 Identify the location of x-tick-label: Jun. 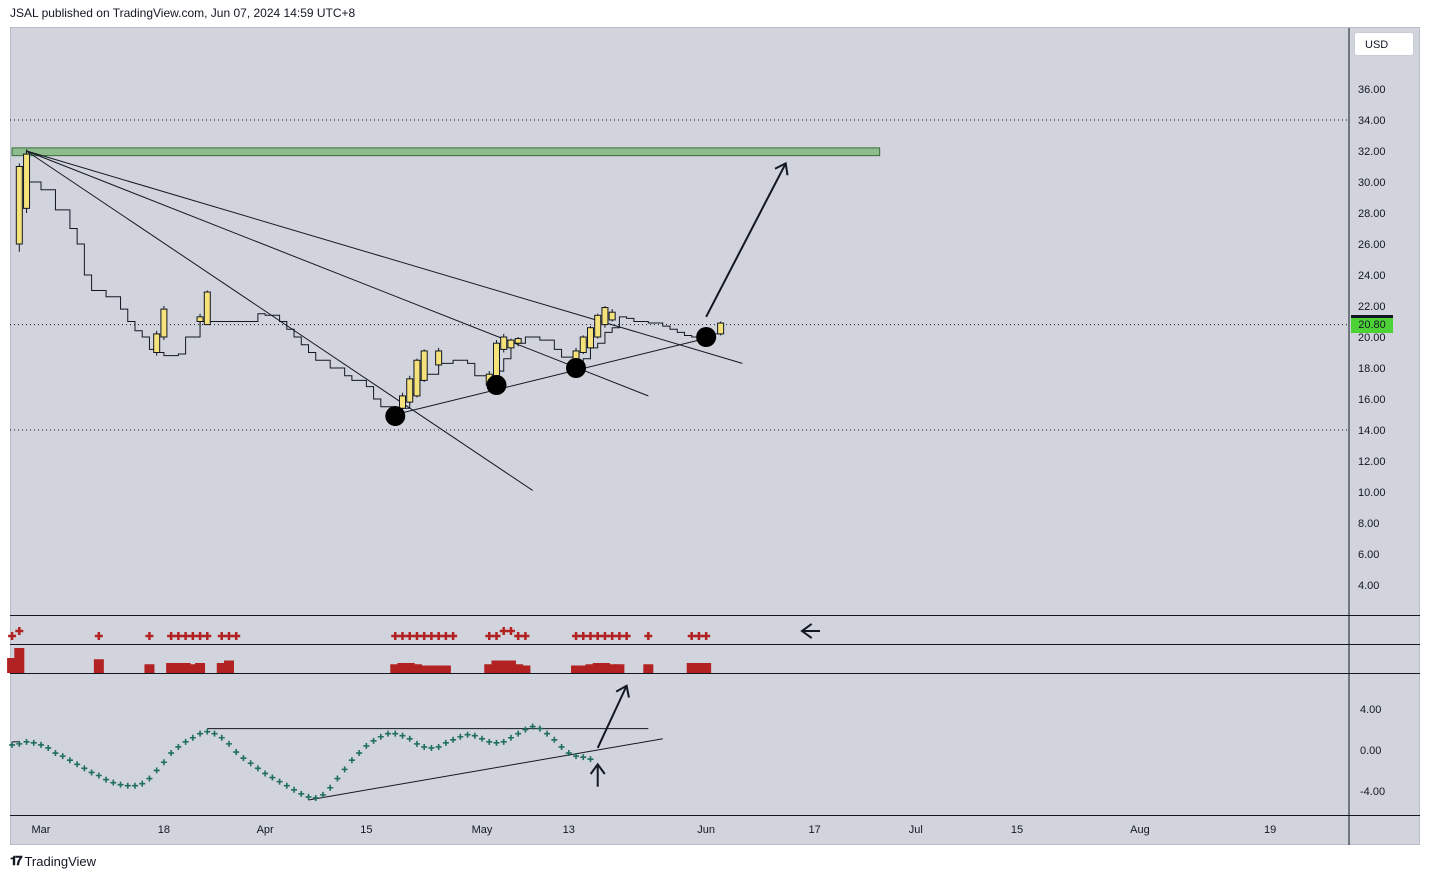
(706, 830).